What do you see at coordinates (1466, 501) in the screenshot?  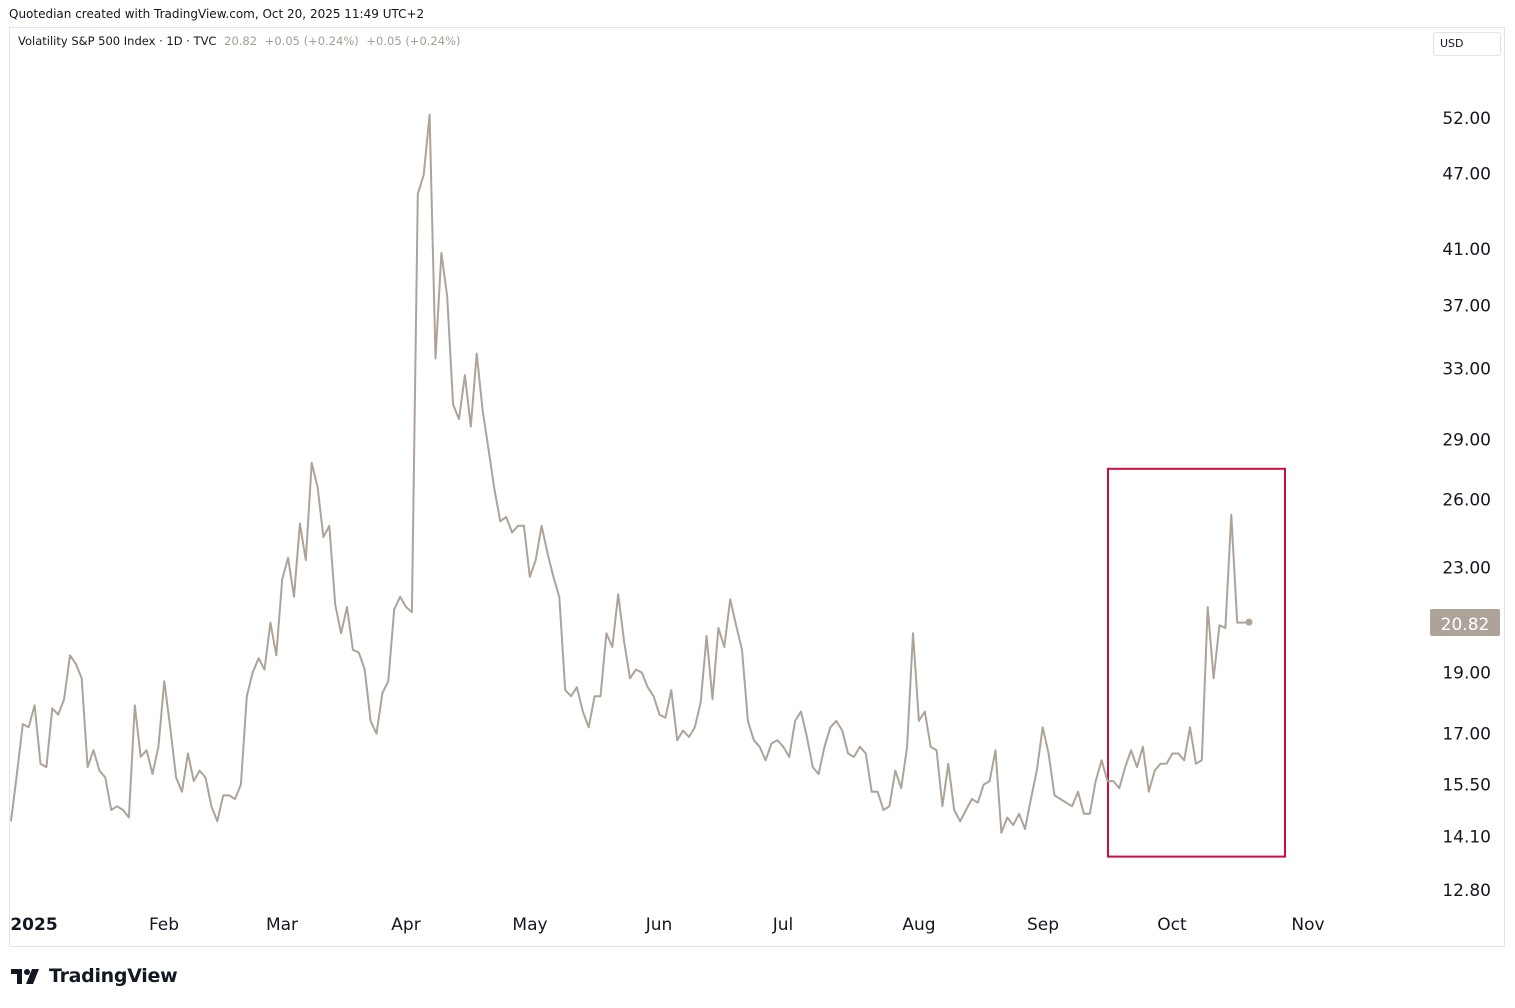 I see `y-tick-label: 26.00` at bounding box center [1466, 501].